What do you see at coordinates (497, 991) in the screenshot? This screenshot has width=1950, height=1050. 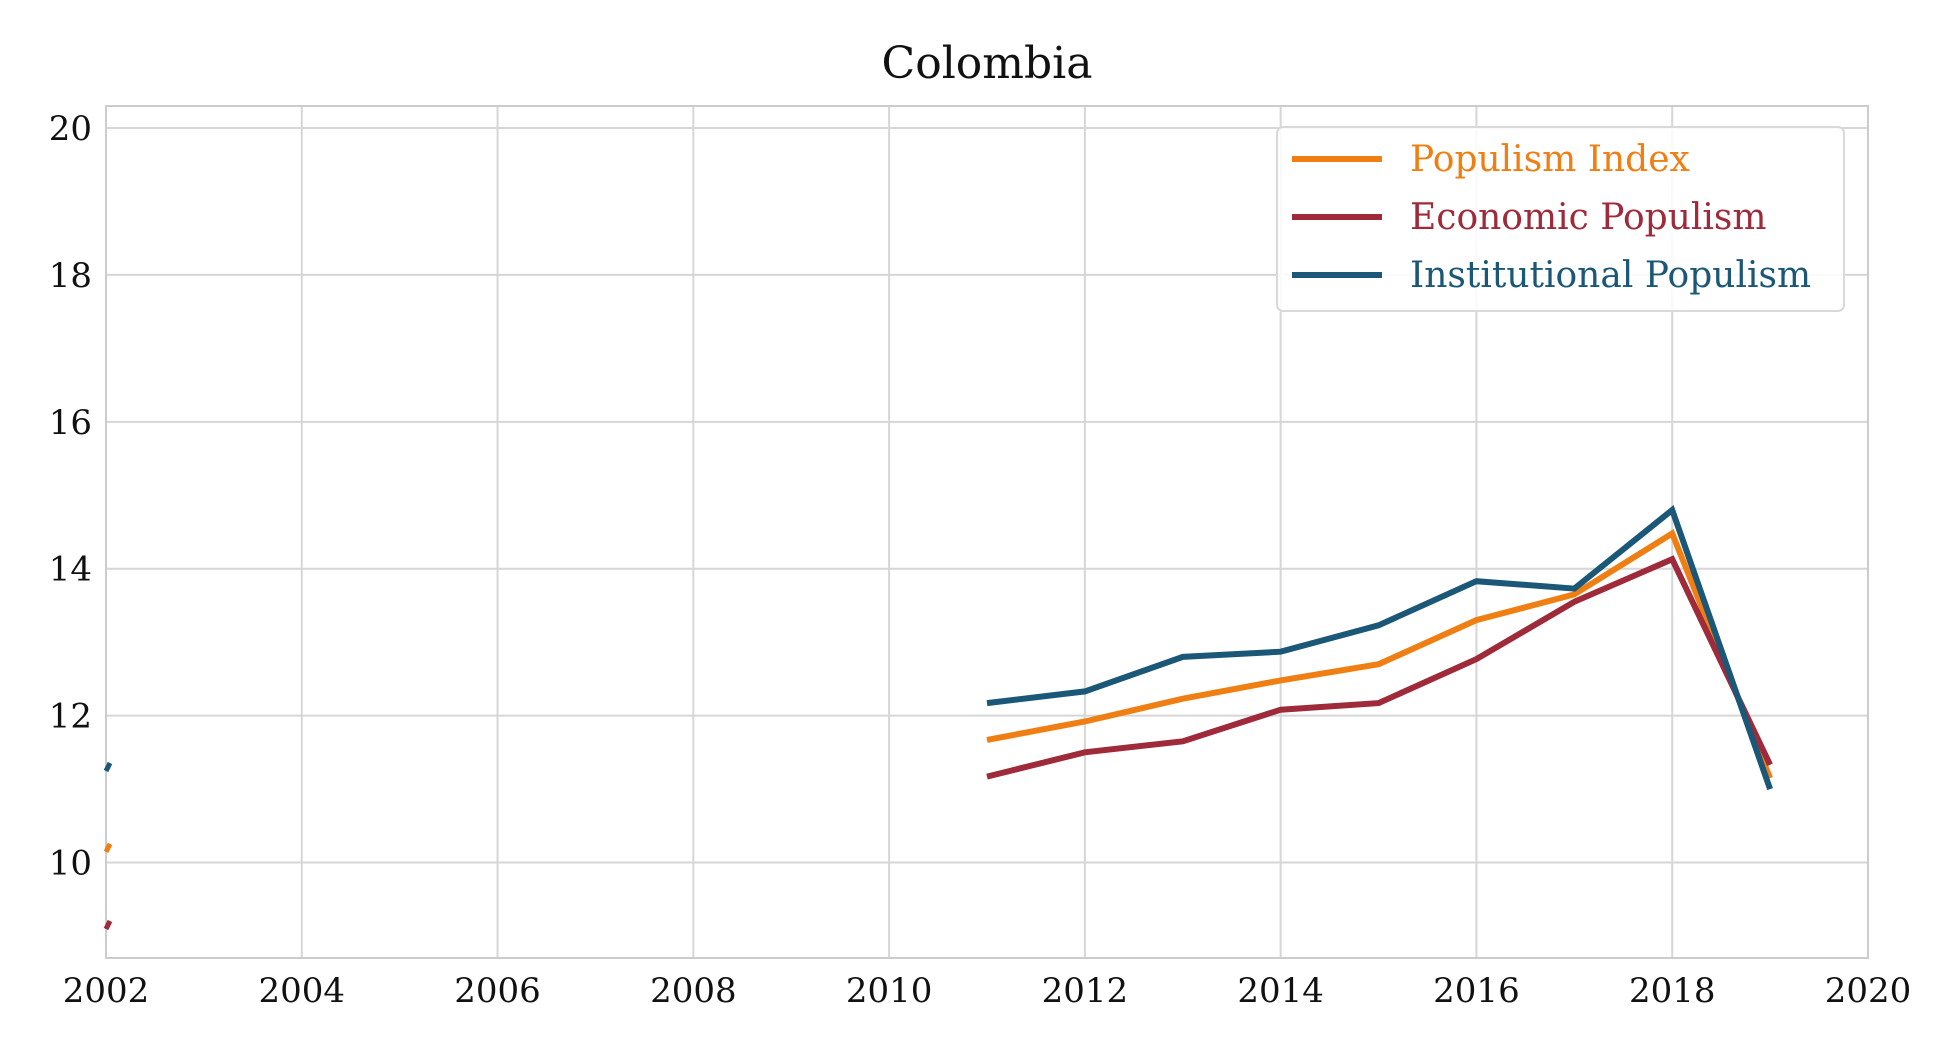 I see `x-tick-label: 2006` at bounding box center [497, 991].